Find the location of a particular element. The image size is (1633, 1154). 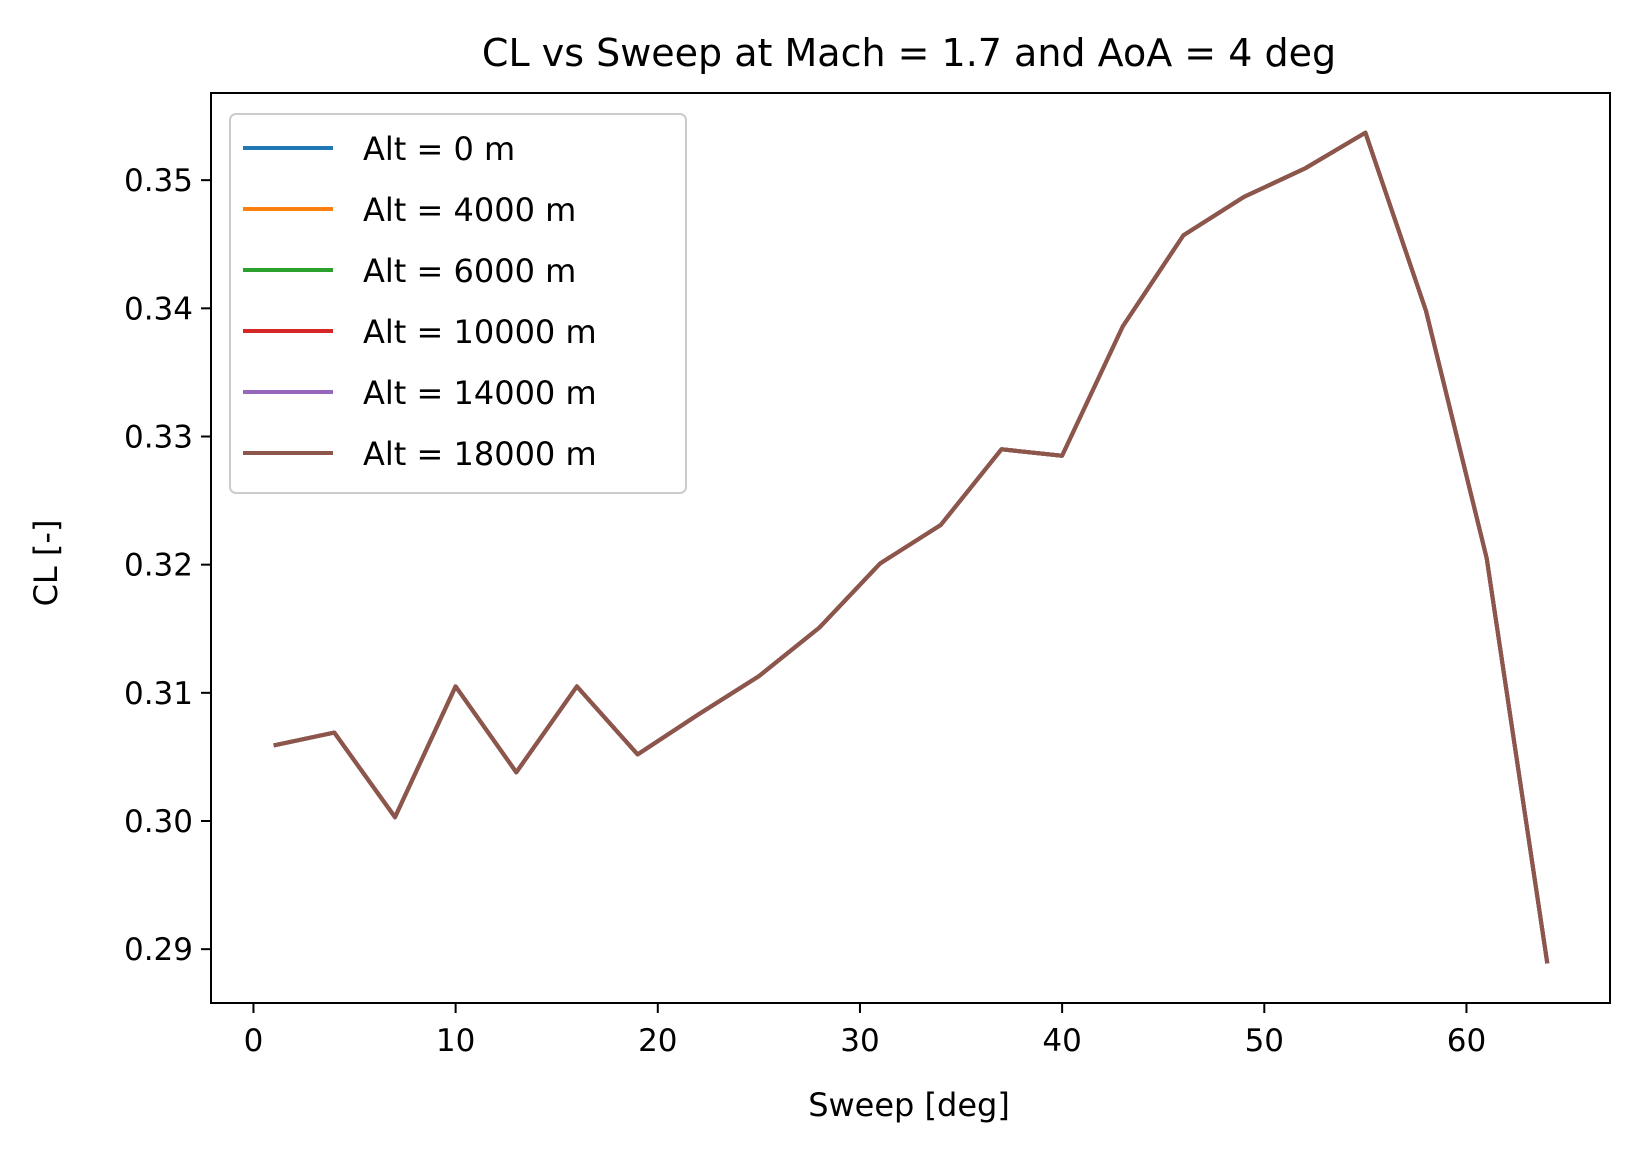

x-tick-label: 30 is located at coordinates (859, 1041).